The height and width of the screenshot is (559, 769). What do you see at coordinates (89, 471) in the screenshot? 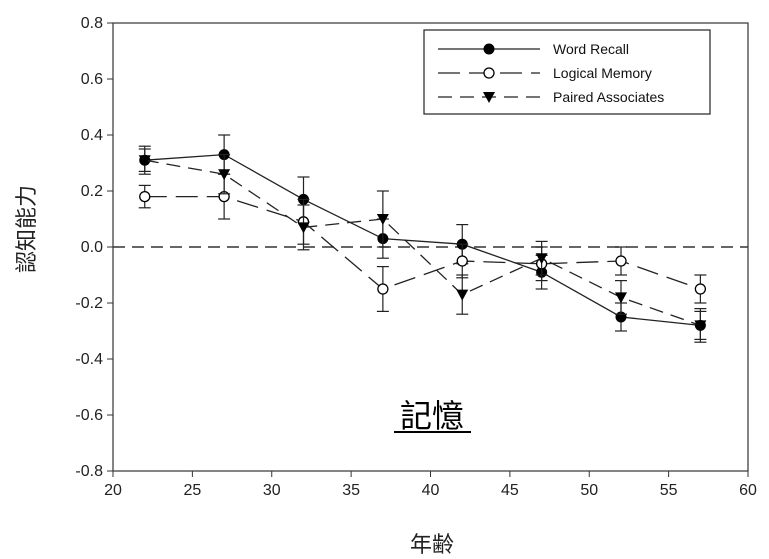
I see `y-tick-label: -0.8` at bounding box center [89, 471].